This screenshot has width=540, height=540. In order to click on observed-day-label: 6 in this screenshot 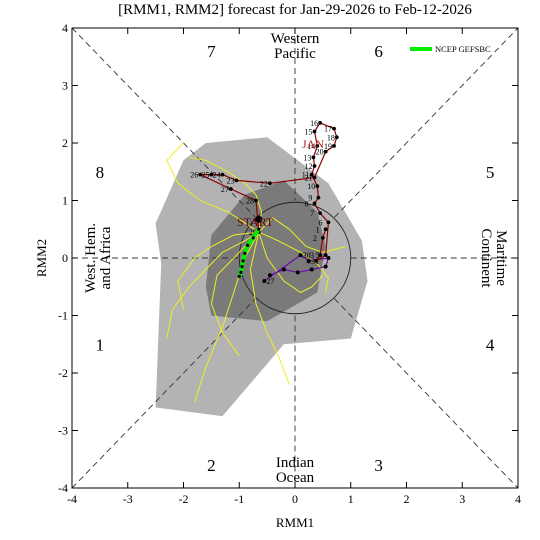, I will do `click(320, 222)`.